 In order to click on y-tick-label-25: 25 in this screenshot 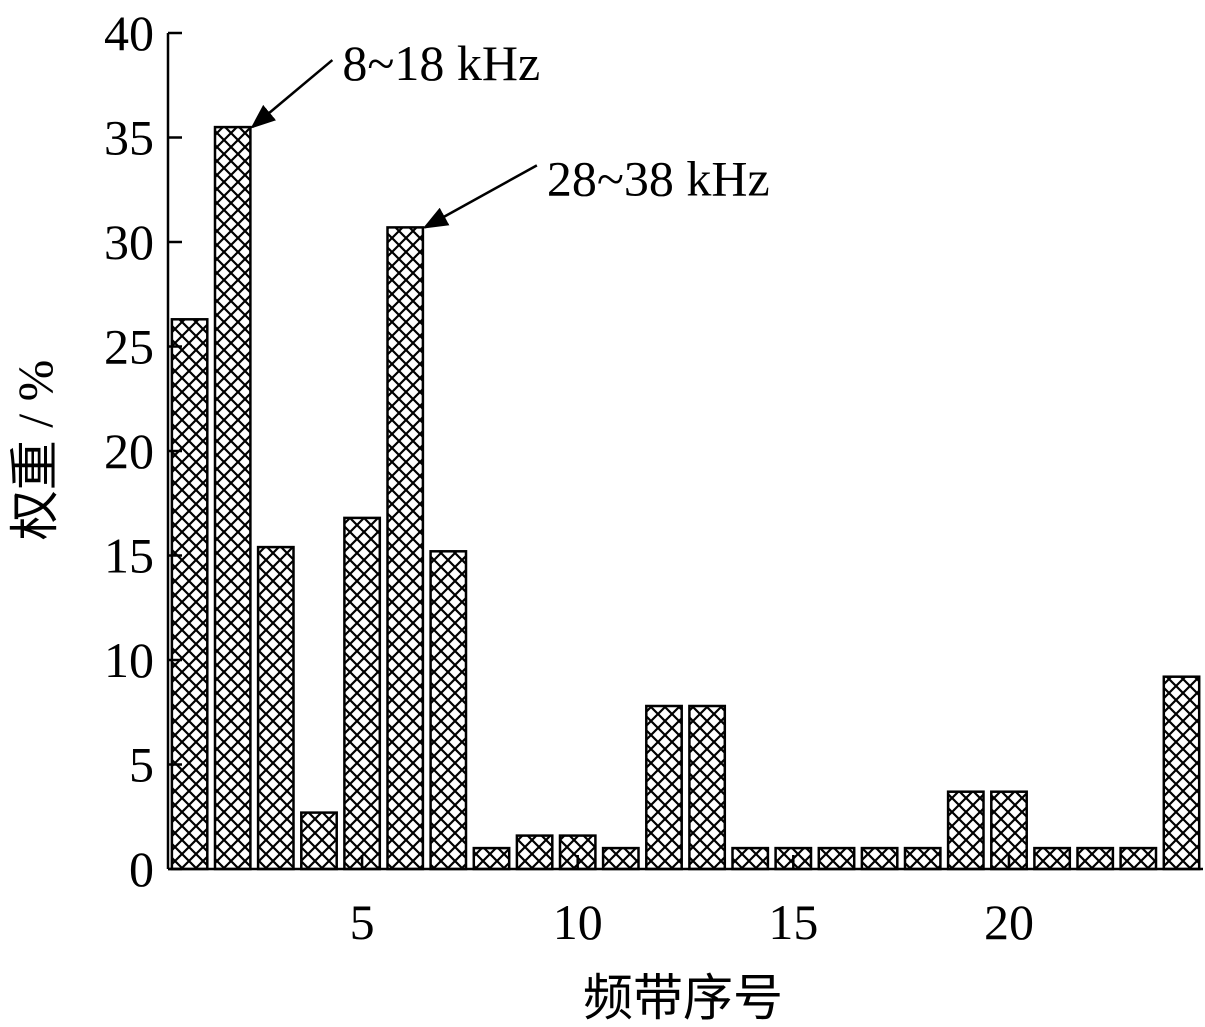, I will do `click(129, 347)`.